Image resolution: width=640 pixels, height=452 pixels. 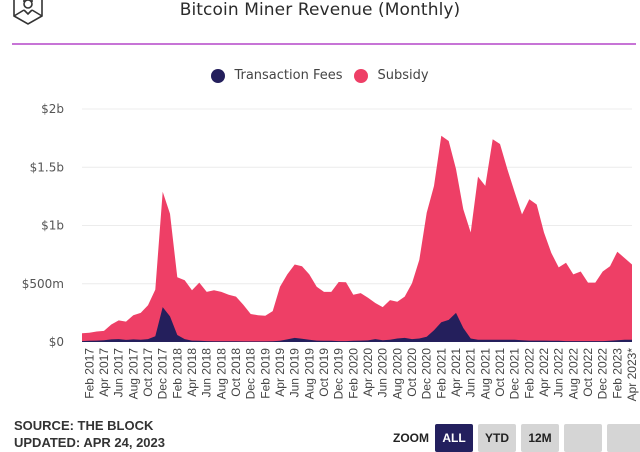 I want to click on zoom-12m-button: 12M, so click(x=540, y=438).